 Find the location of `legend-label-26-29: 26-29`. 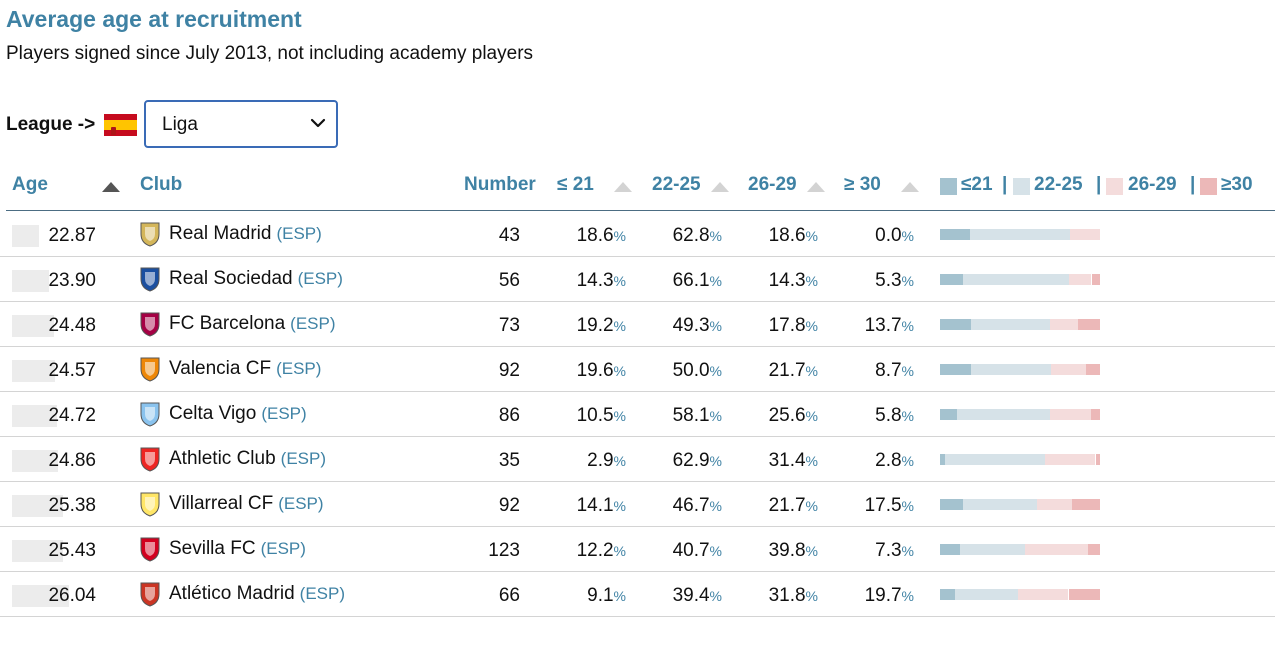

legend-label-26-29: 26-29 is located at coordinates (1152, 184).